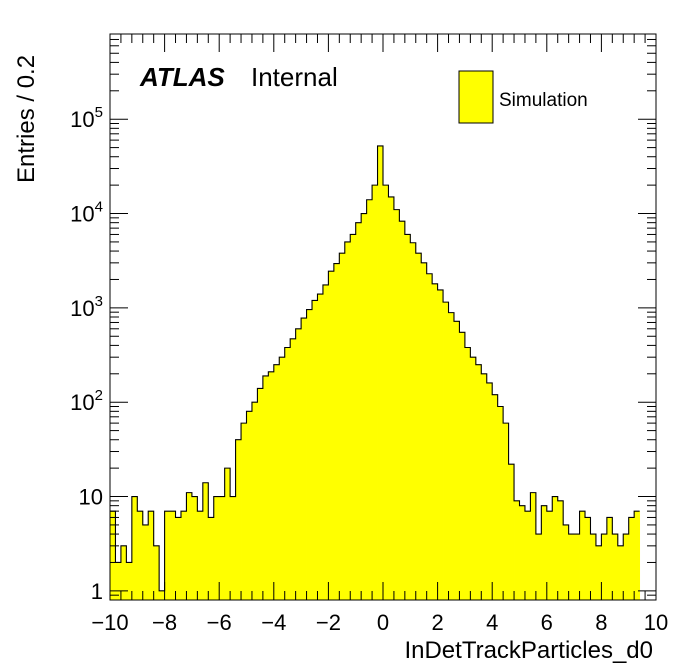  Describe the element at coordinates (182, 77) in the screenshot. I see `atlas-label-experiment: ATLAS` at that location.